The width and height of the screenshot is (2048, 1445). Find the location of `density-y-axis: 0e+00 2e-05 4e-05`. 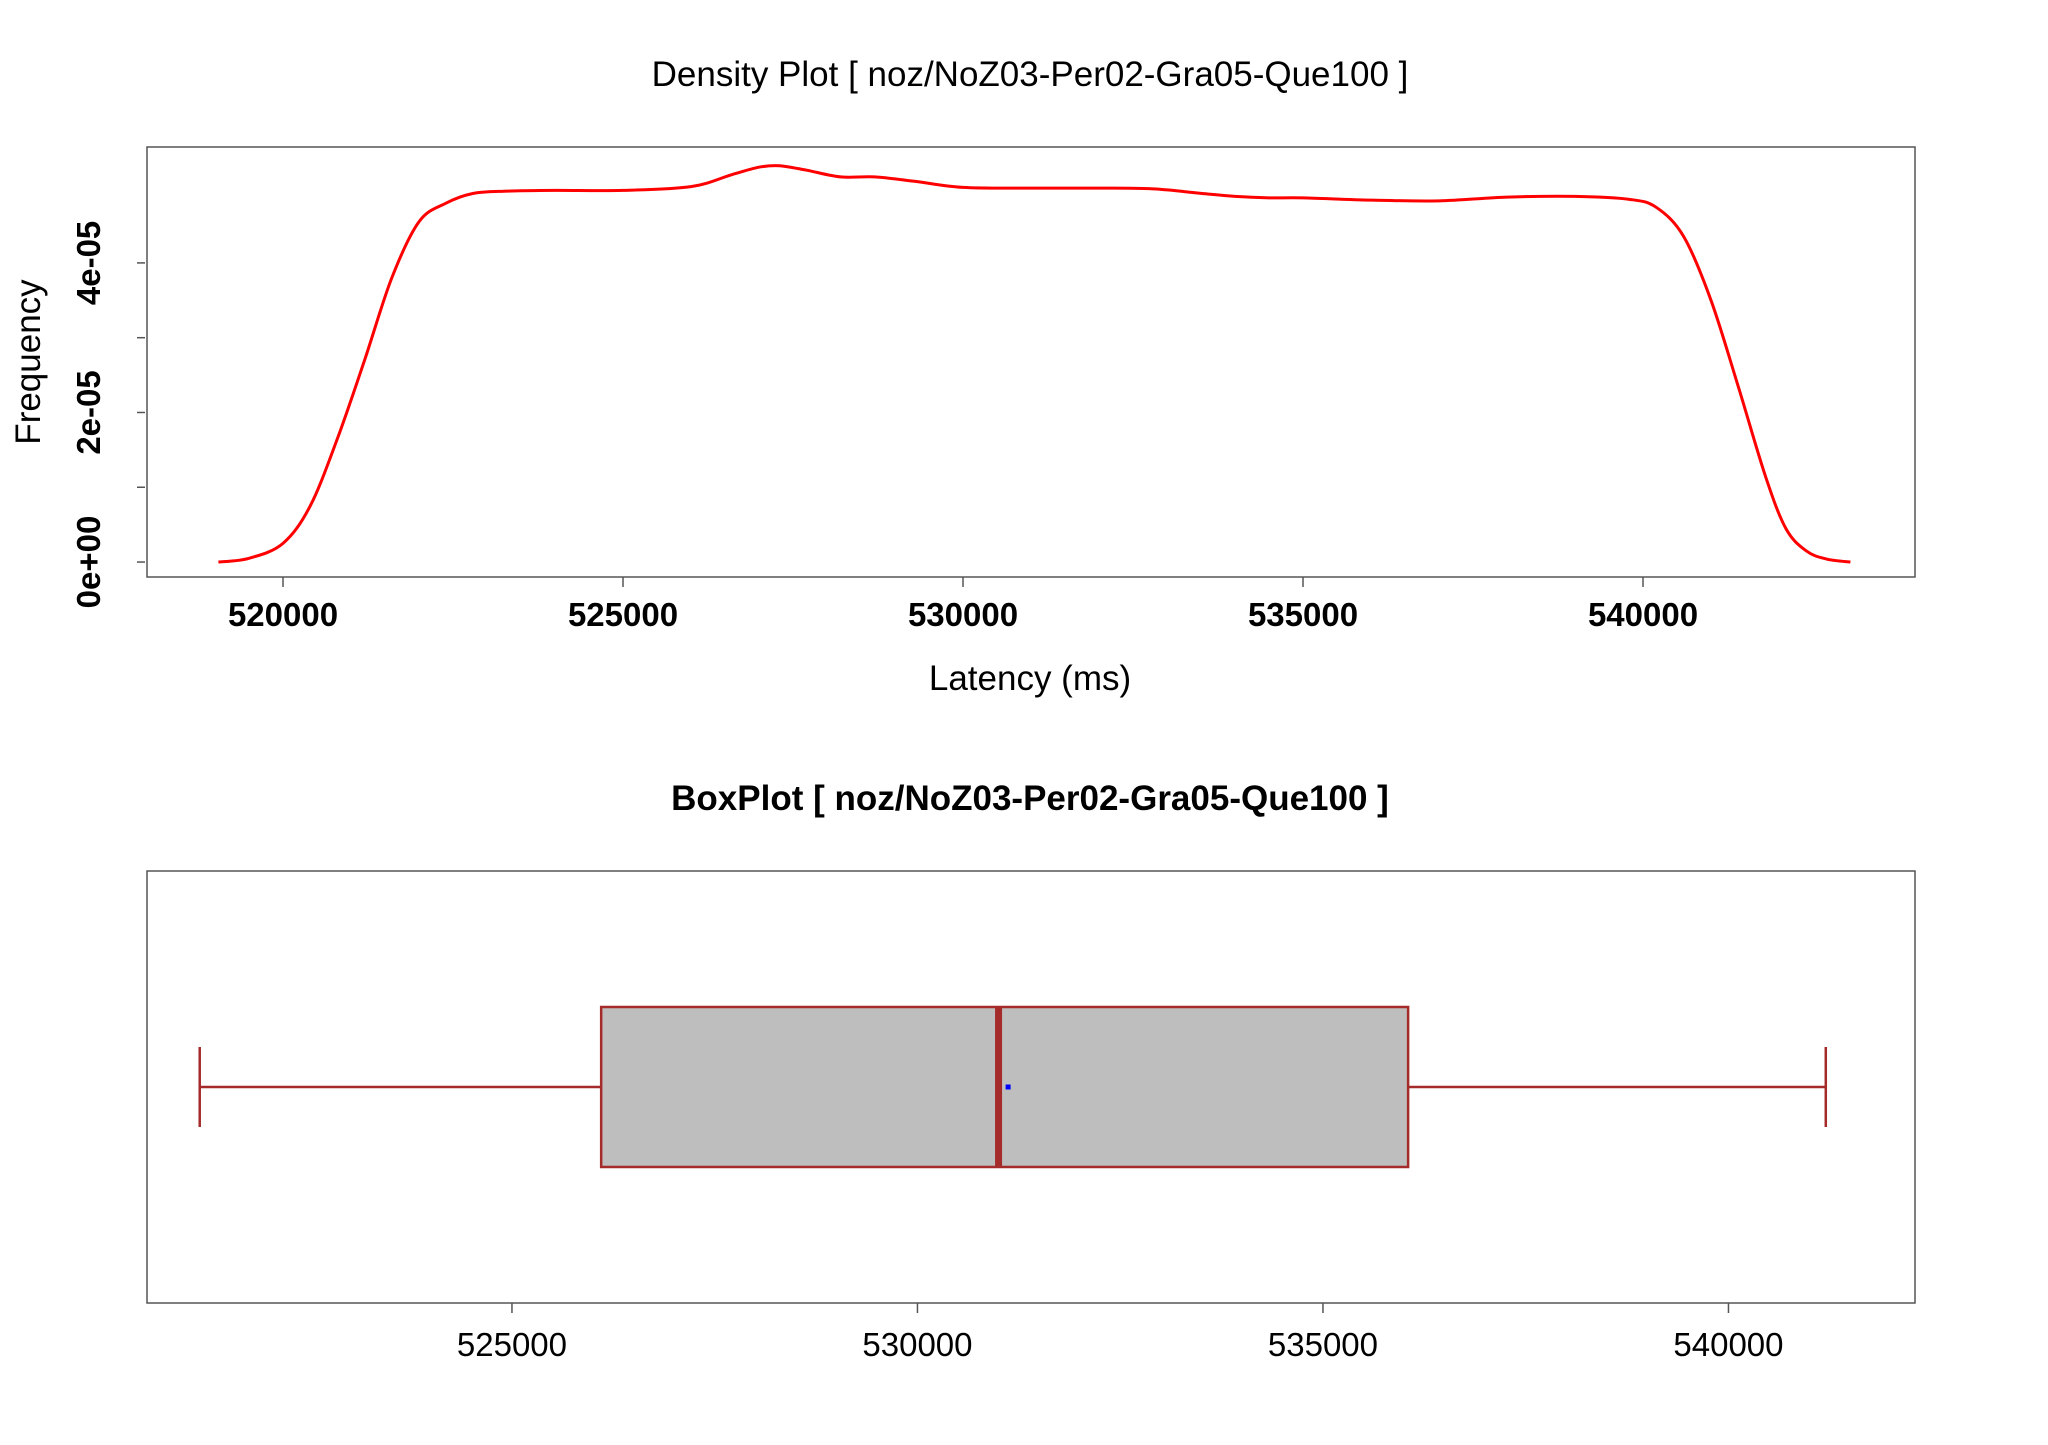

density-y-axis: 0e+00 2e-05 4e-05 is located at coordinates (107, 415).